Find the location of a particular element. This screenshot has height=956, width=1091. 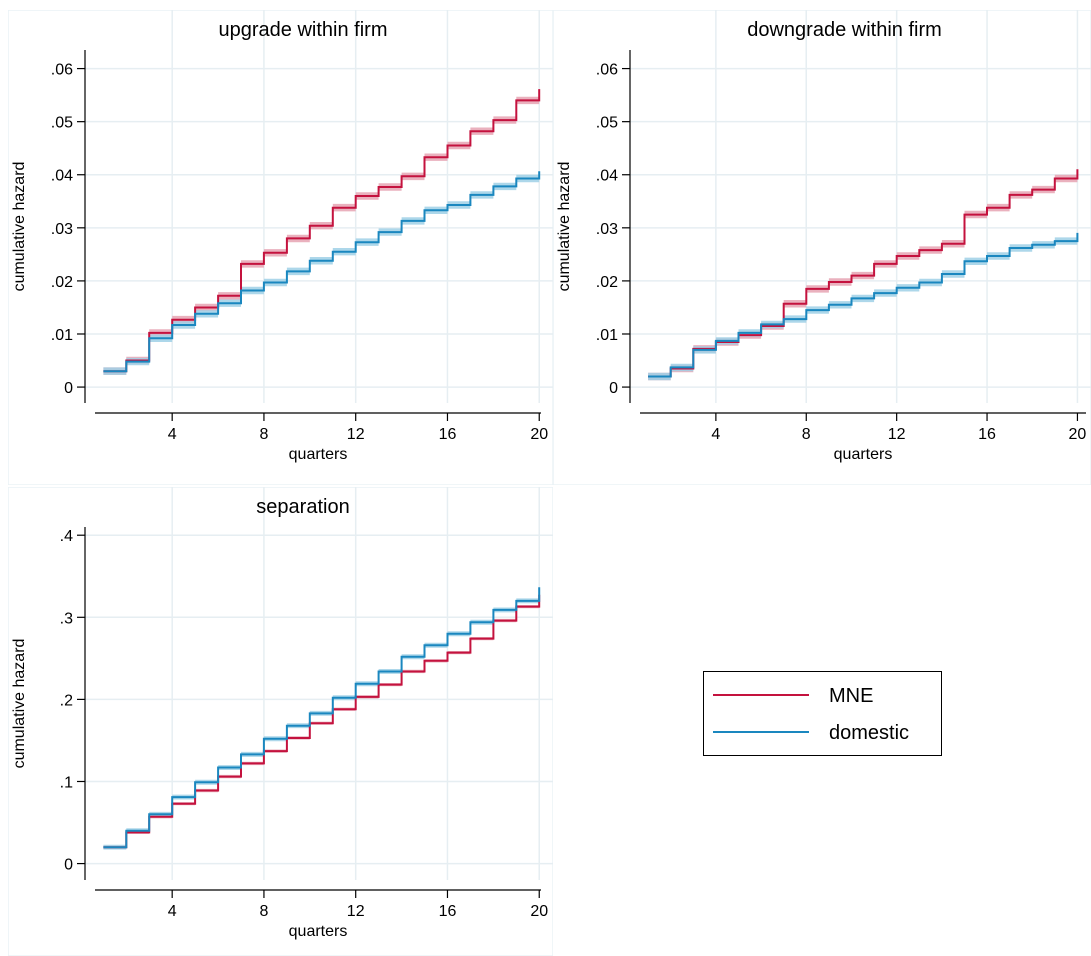

chart-title: downgrade within firm is located at coordinates (844, 30).